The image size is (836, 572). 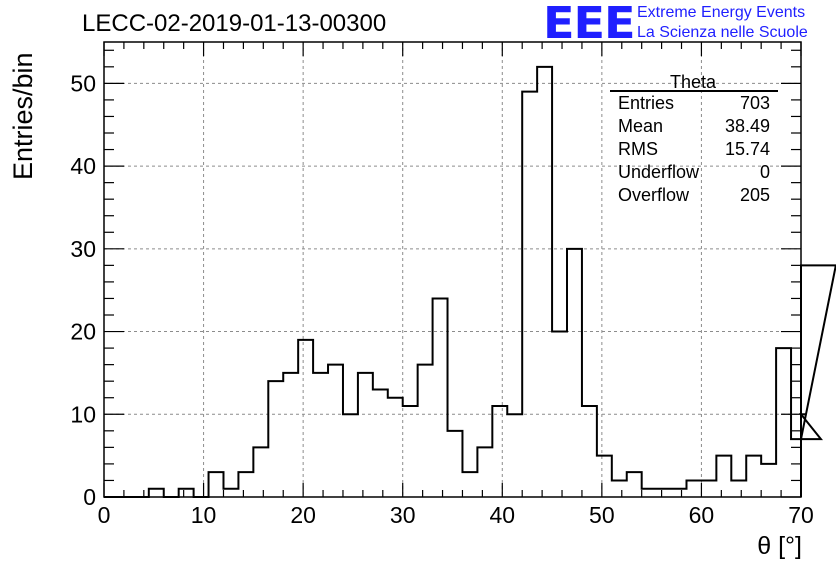 What do you see at coordinates (747, 149) in the screenshot?
I see `stats-value: 15.74` at bounding box center [747, 149].